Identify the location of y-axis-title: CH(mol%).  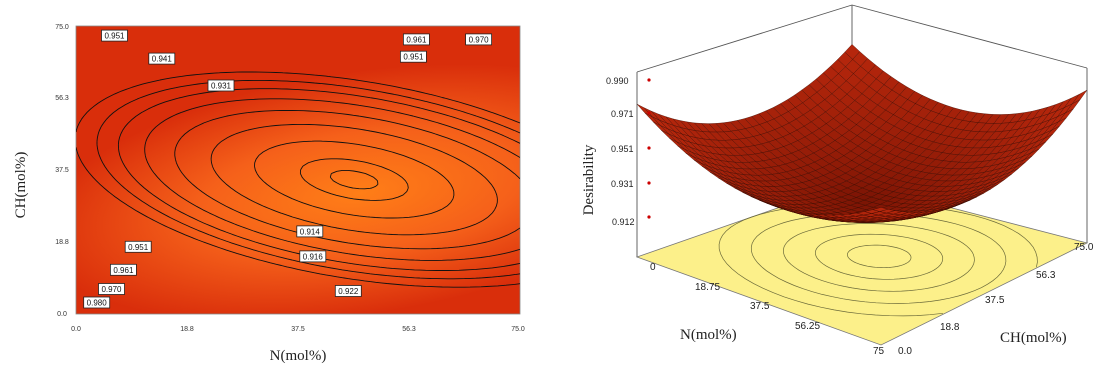
(21, 185).